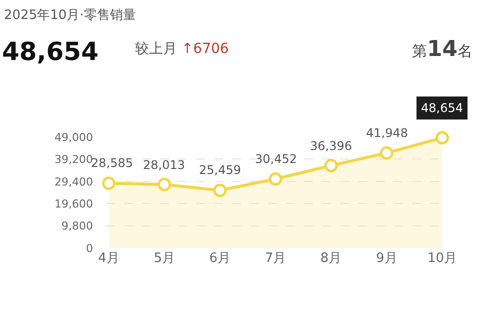  What do you see at coordinates (220, 170) in the screenshot?
I see `data-label: 25,459` at bounding box center [220, 170].